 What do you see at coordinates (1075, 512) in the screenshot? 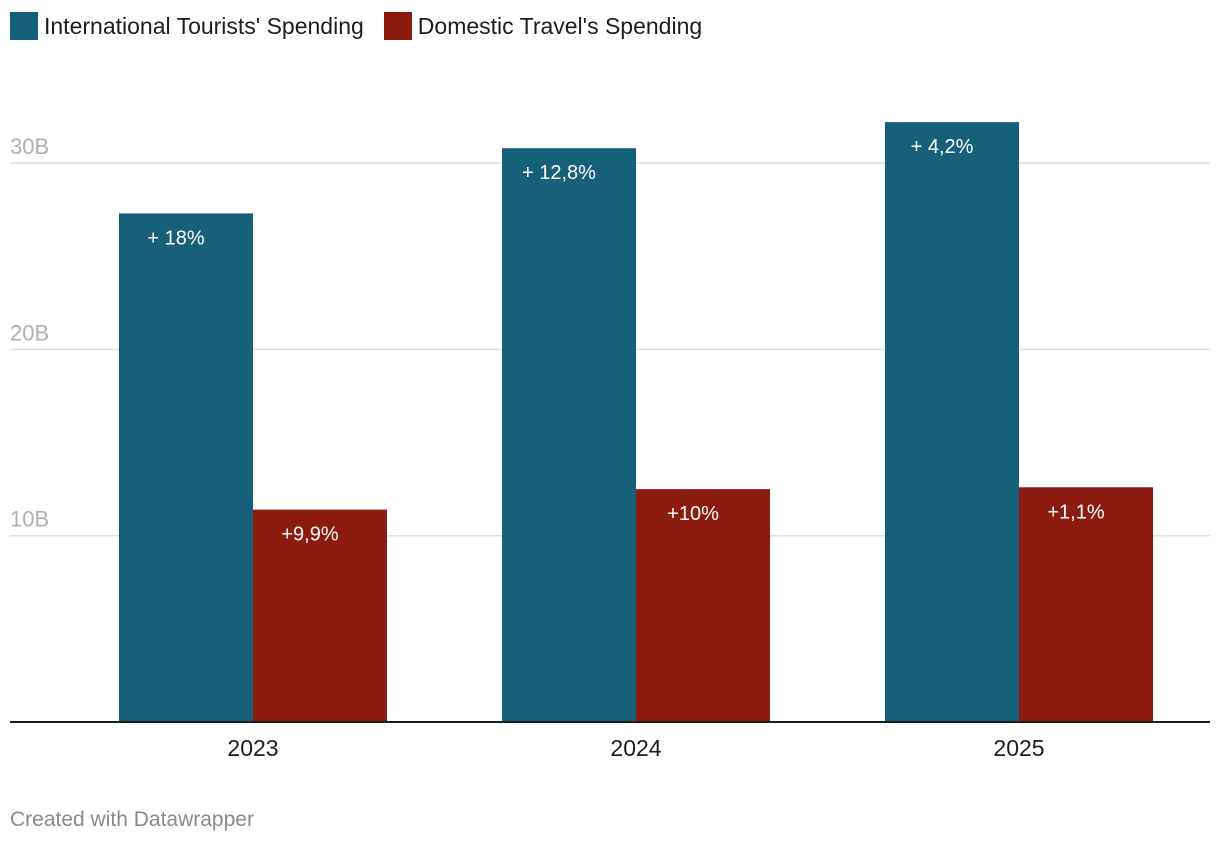
I see `bar-data-label: +1,1%` at bounding box center [1075, 512].